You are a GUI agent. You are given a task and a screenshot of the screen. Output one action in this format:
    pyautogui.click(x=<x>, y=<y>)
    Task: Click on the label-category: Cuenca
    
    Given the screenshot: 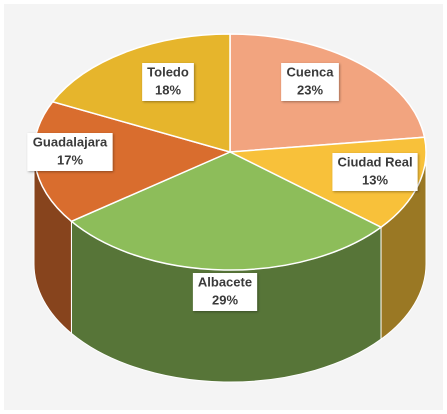 What is the action you would take?
    pyautogui.click(x=311, y=71)
    